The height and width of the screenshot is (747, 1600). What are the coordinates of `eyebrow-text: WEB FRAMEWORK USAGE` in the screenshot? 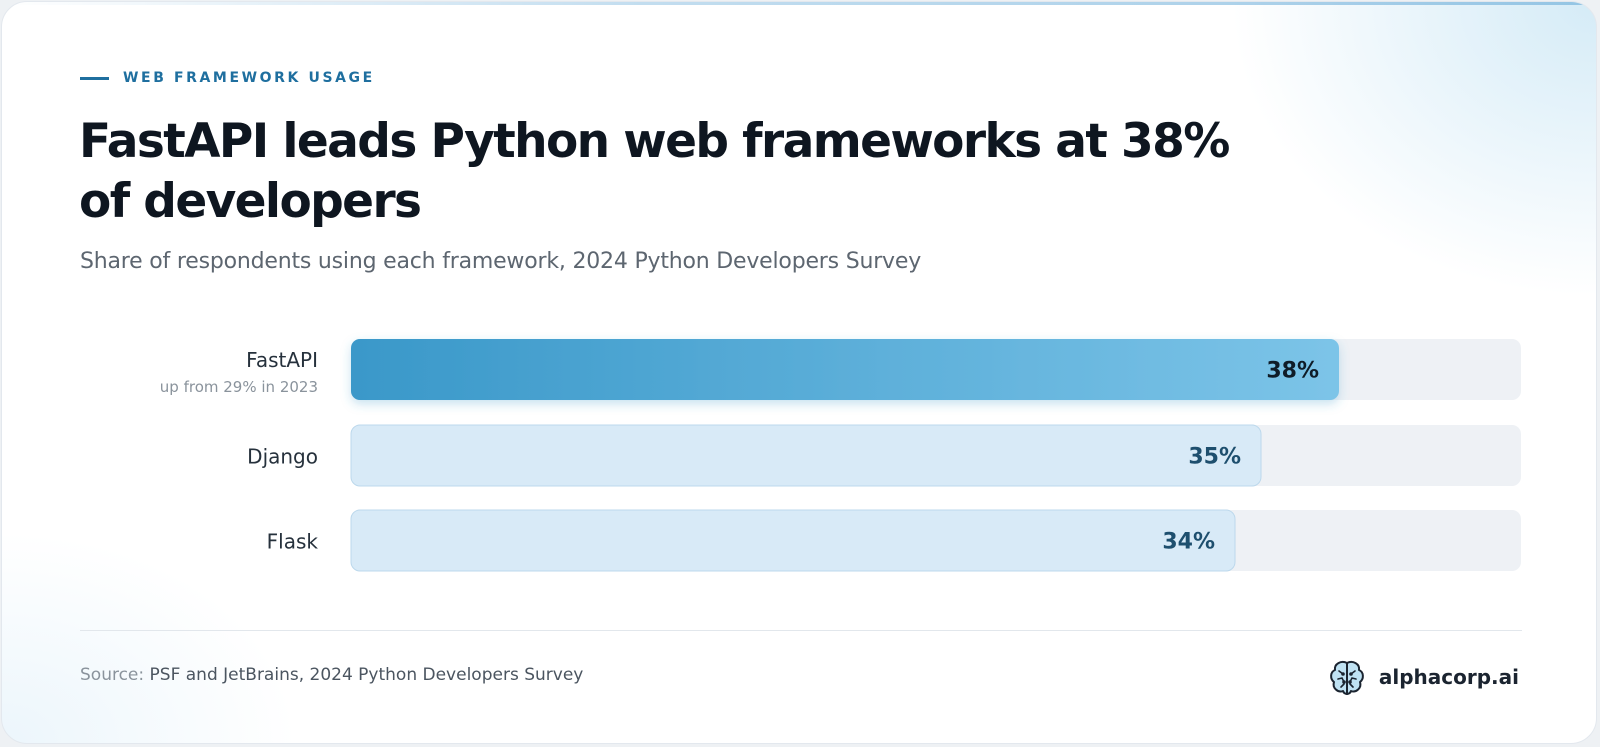 It's located at (249, 78).